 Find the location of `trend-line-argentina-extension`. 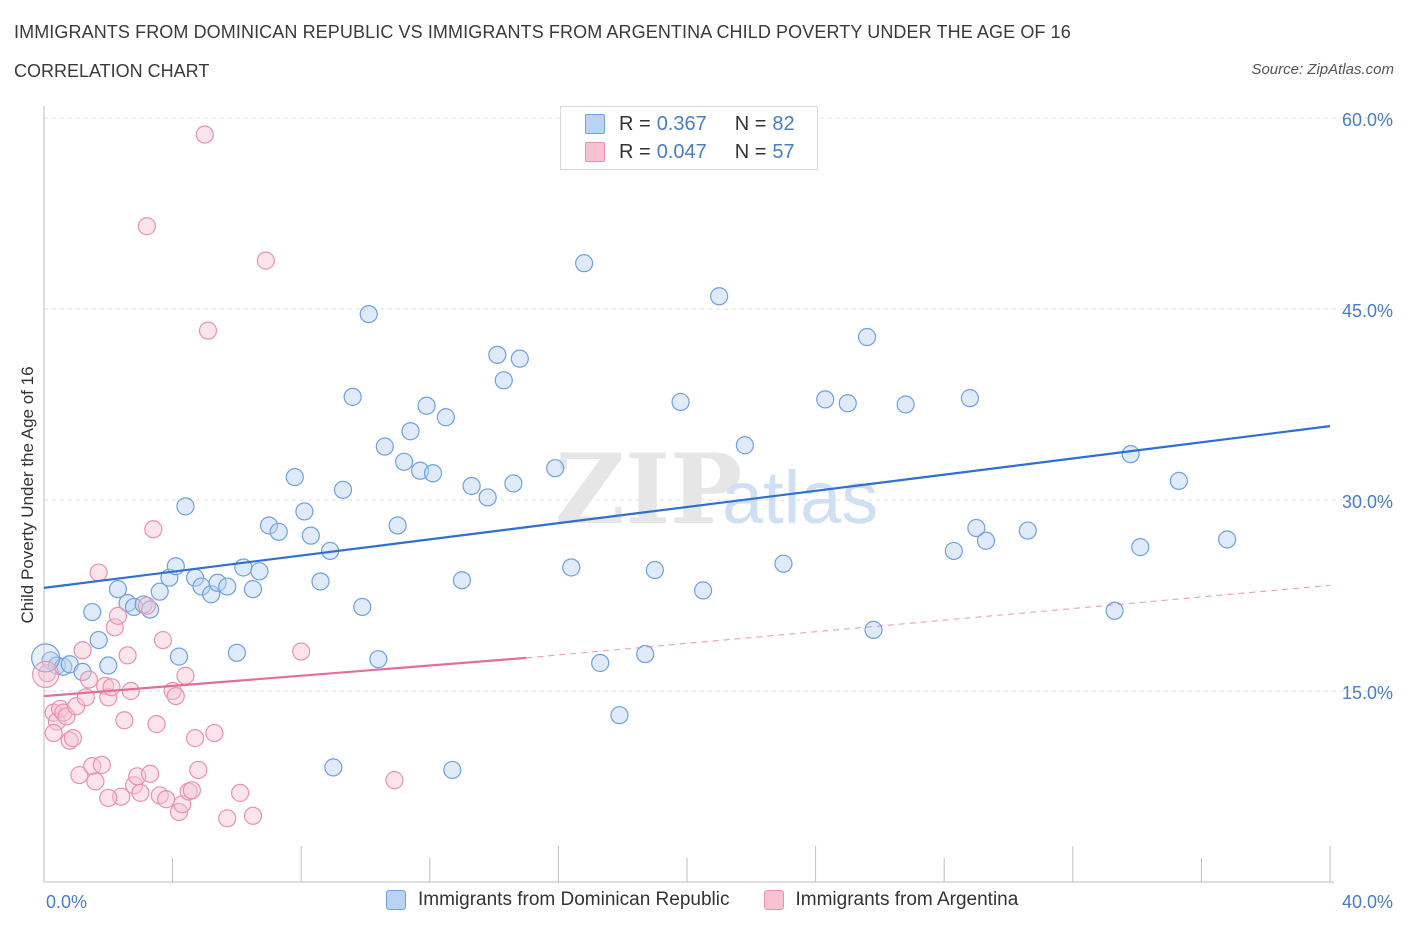

trend-line-argentina-extension is located at coordinates (928, 621).